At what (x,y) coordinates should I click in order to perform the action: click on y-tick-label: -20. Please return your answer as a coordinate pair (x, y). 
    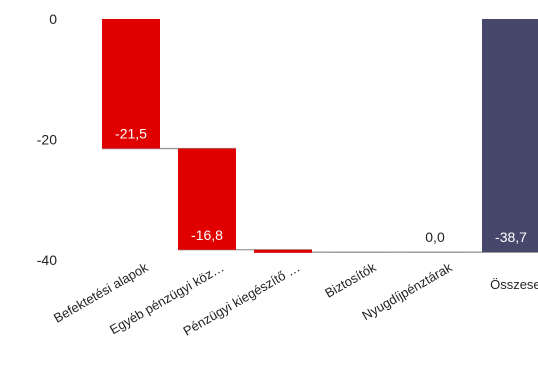
    Looking at the image, I should click on (47, 140).